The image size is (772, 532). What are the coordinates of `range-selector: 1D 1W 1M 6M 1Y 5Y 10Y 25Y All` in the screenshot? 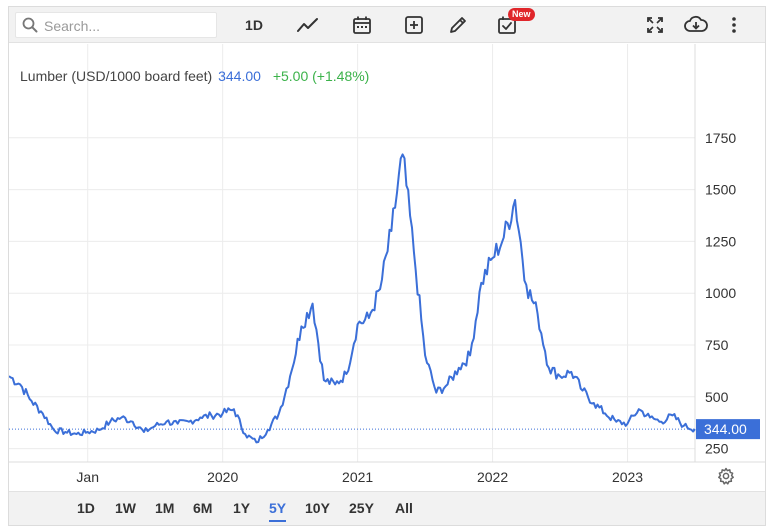 It's located at (387, 508).